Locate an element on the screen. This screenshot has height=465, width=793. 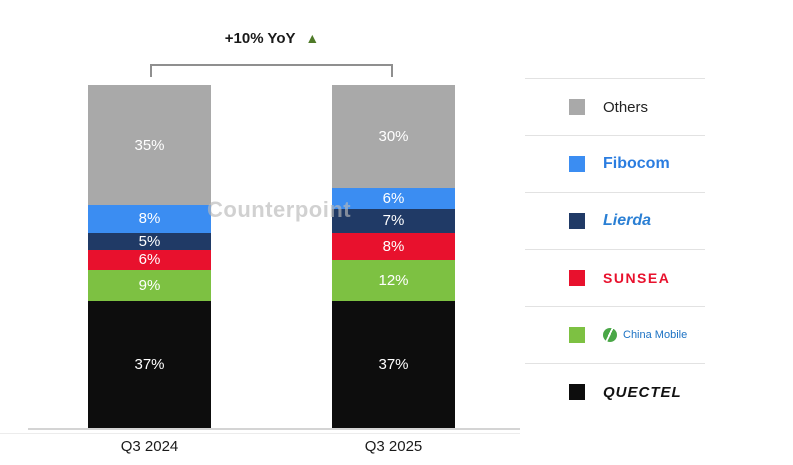
x-label-q3-2025: Q3 2025 is located at coordinates (393, 446).